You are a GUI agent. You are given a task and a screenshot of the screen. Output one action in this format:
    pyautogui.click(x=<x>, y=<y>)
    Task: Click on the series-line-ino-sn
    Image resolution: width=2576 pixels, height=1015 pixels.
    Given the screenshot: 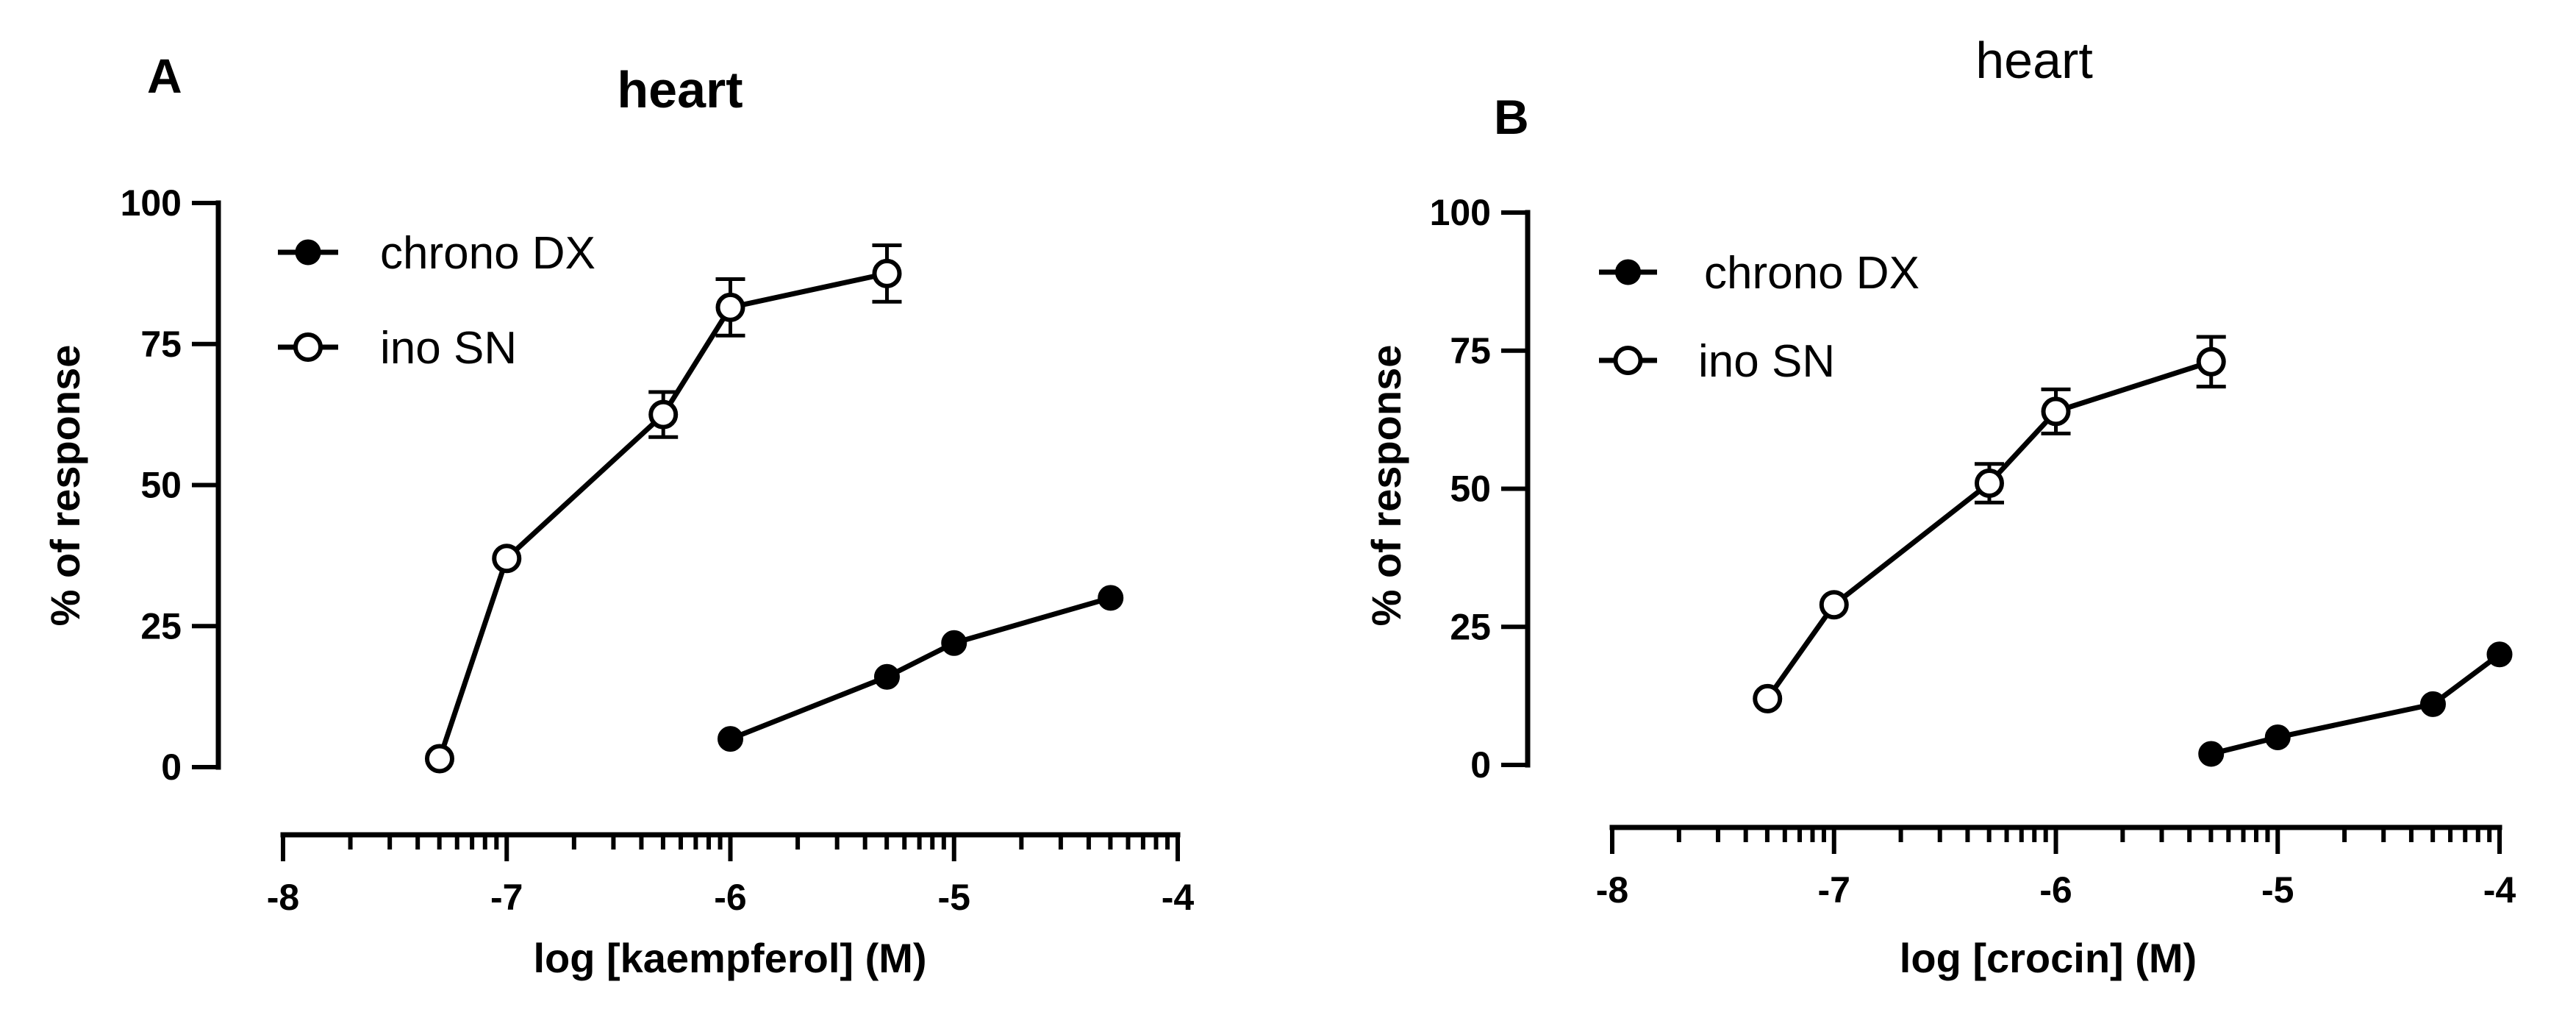 What is the action you would take?
    pyautogui.click(x=1989, y=529)
    